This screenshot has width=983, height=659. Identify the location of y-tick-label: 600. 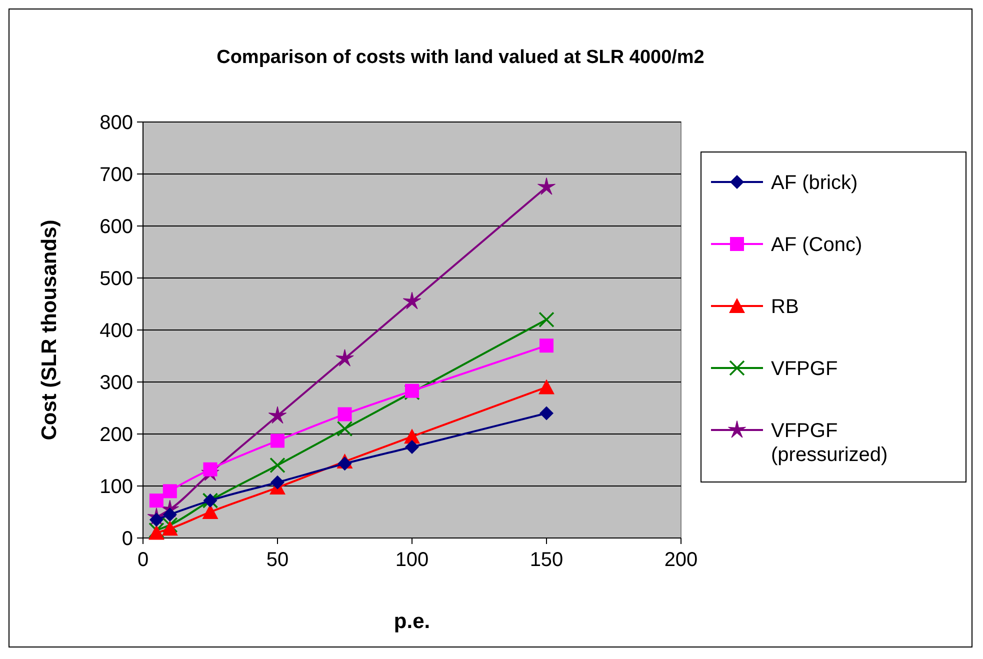
(116, 227).